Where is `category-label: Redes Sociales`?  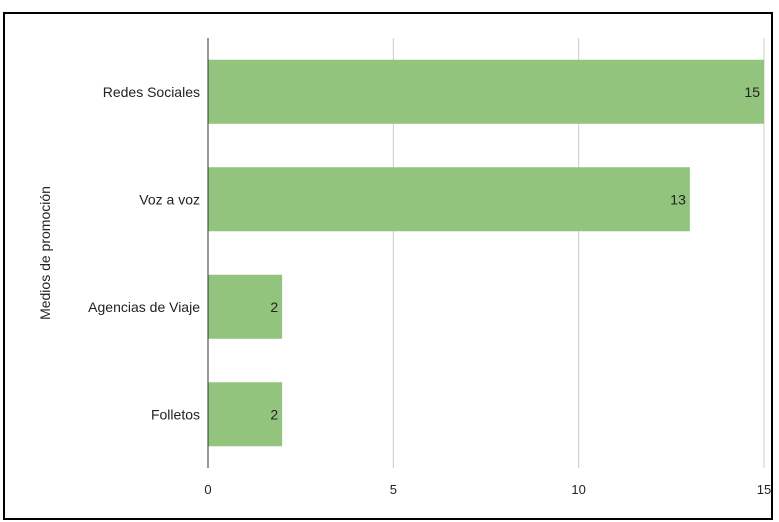 category-label: Redes Sociales is located at coordinates (151, 92).